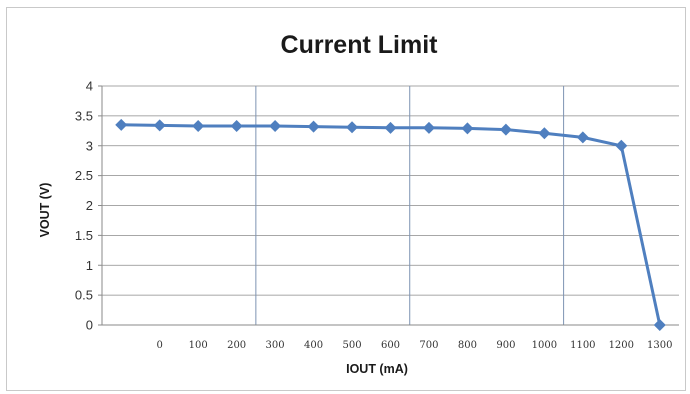  Describe the element at coordinates (84, 295) in the screenshot. I see `y-tick-label: 0.5` at that location.